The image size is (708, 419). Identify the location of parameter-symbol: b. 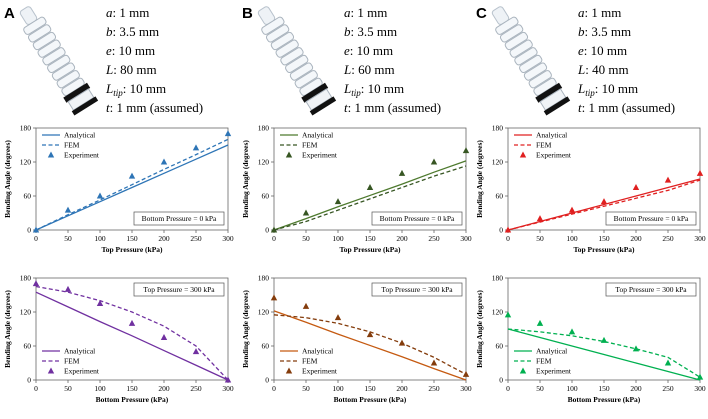
(581, 31).